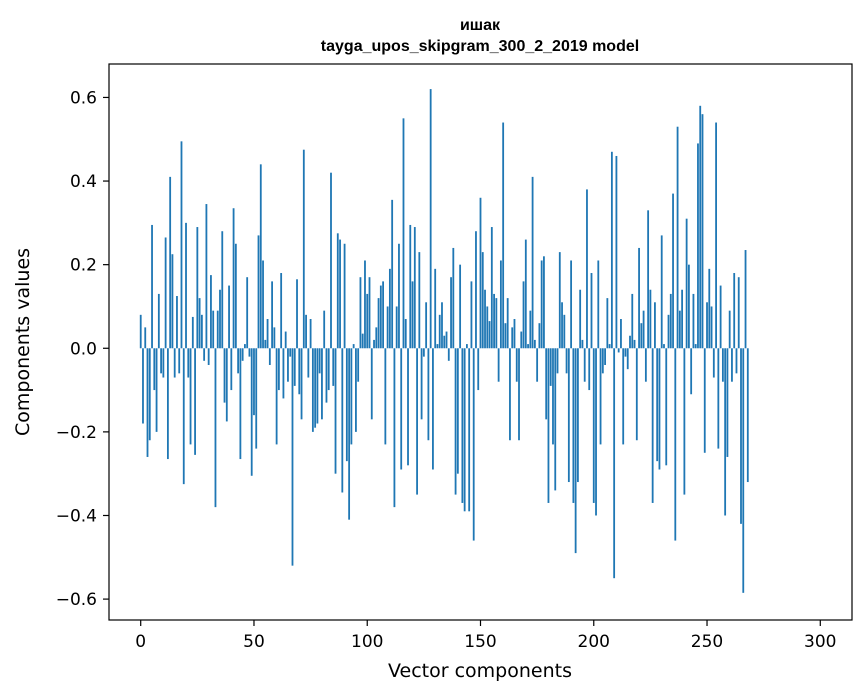  What do you see at coordinates (76, 600) in the screenshot?
I see `y-tick-label: −0.6` at bounding box center [76, 600].